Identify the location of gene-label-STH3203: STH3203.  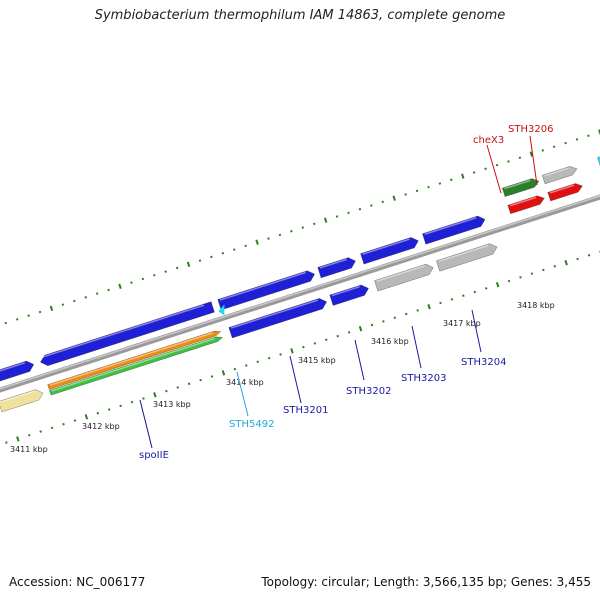
(423, 378).